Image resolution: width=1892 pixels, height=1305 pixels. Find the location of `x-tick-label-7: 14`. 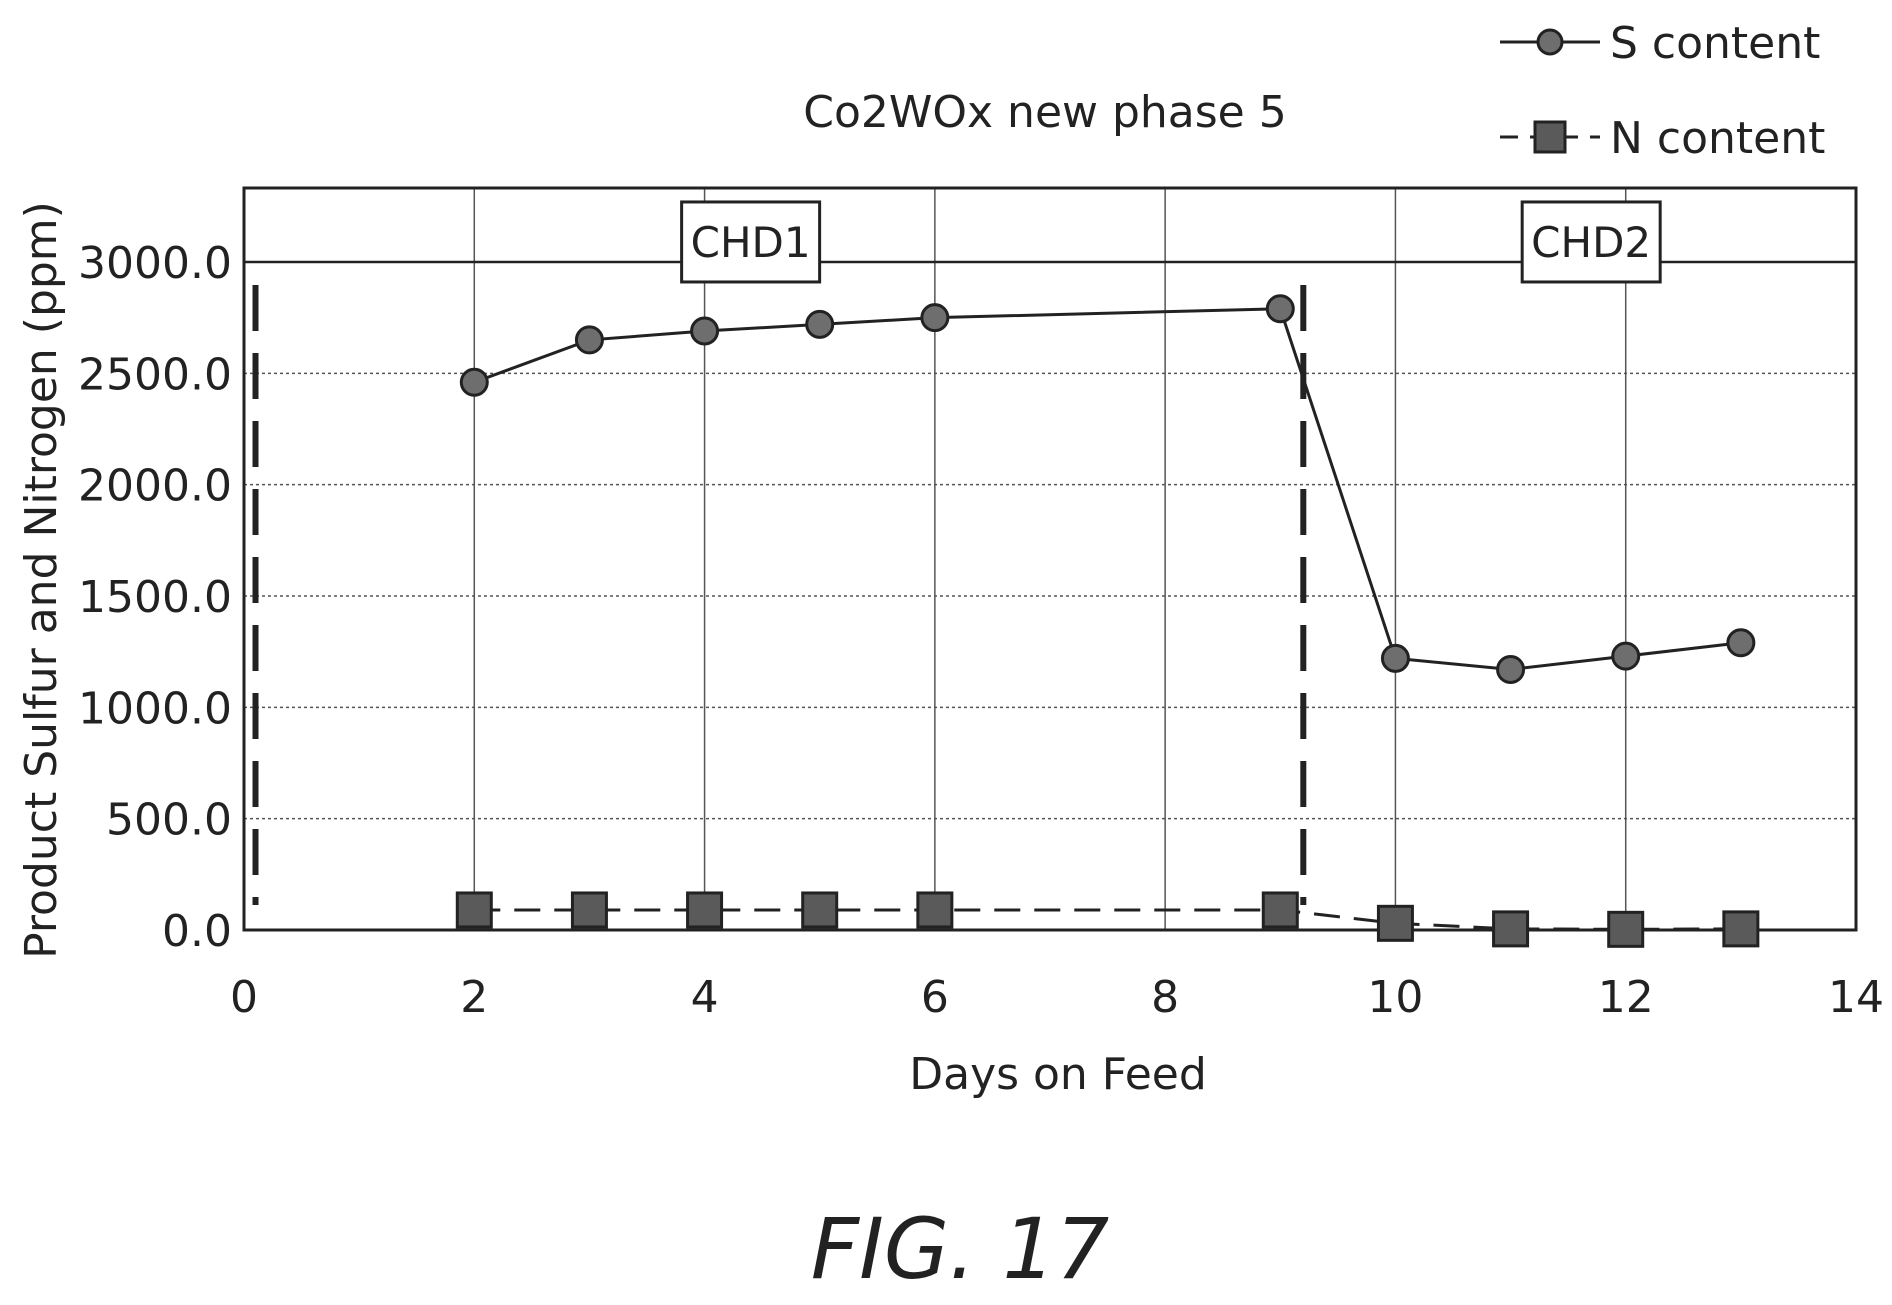

x-tick-label-7: 14 is located at coordinates (1856, 997).